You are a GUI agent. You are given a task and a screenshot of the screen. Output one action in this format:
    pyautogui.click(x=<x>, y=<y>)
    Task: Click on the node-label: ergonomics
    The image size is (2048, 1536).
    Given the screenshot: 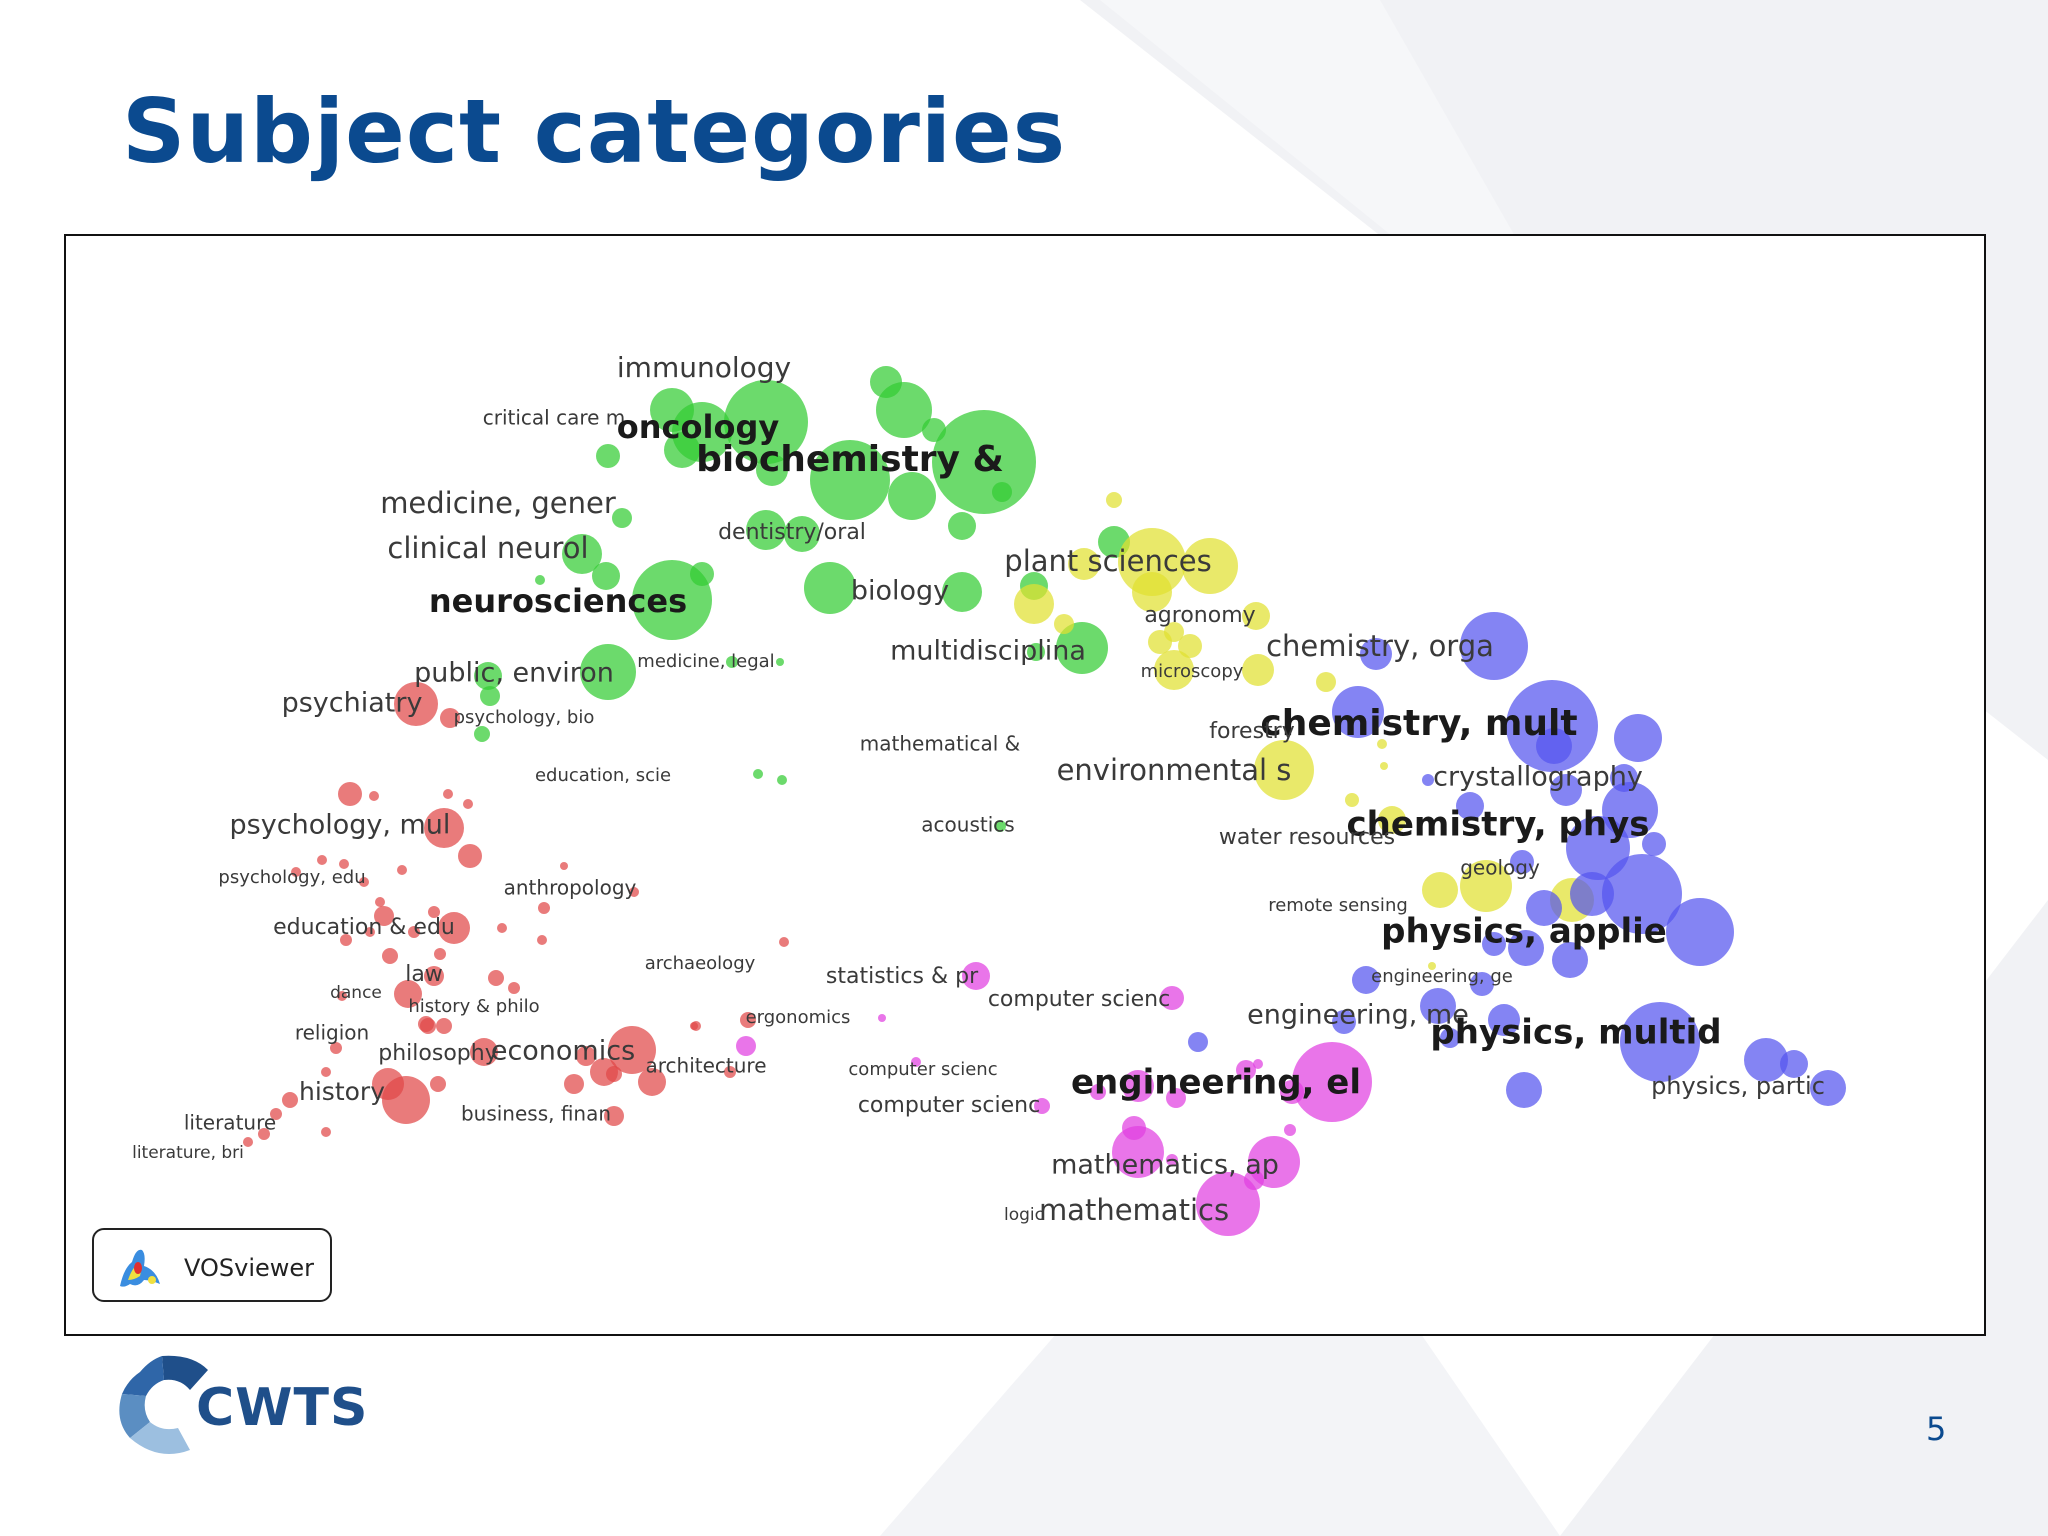 What is the action you would take?
    pyautogui.click(x=798, y=1017)
    